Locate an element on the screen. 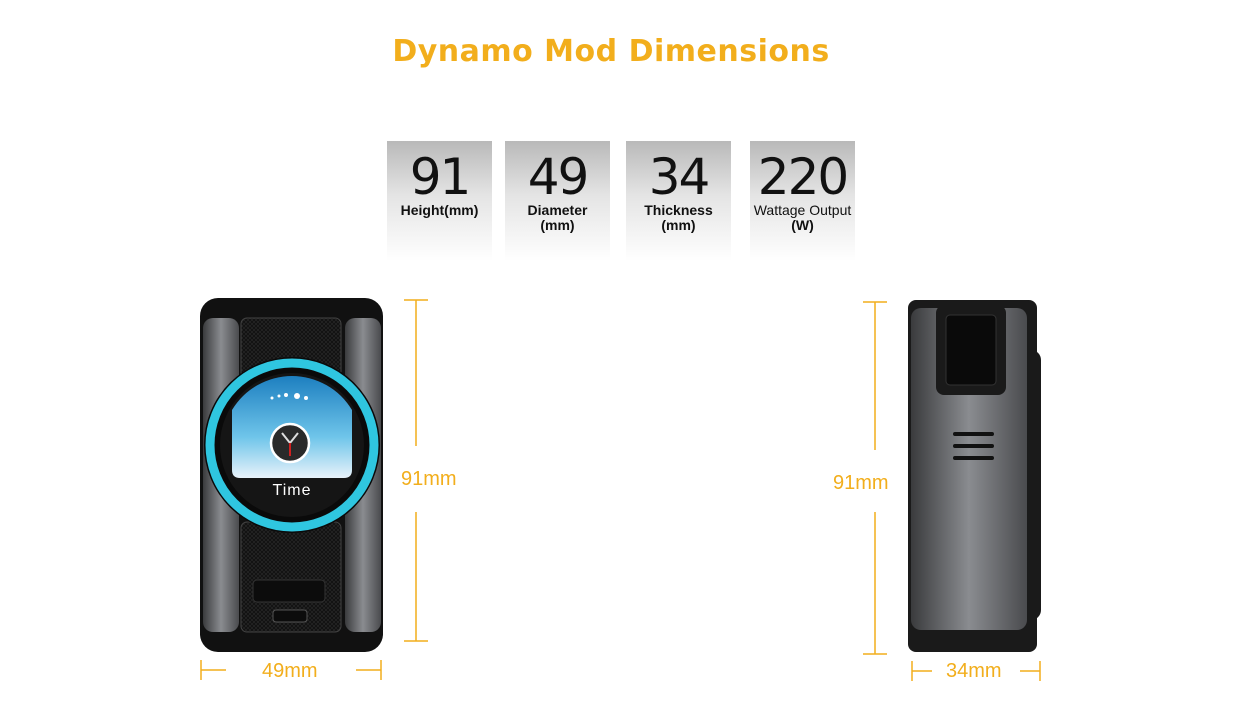  spec-label: Diameter is located at coordinates (557, 210).